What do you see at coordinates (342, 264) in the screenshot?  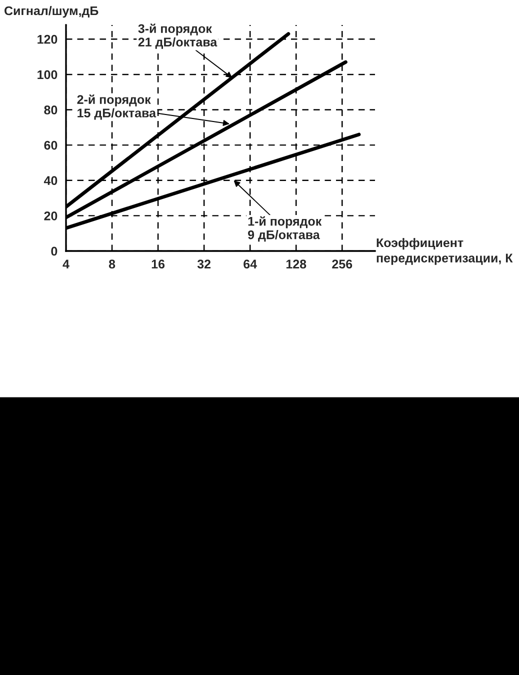 I see `x-tick-label: 256` at bounding box center [342, 264].